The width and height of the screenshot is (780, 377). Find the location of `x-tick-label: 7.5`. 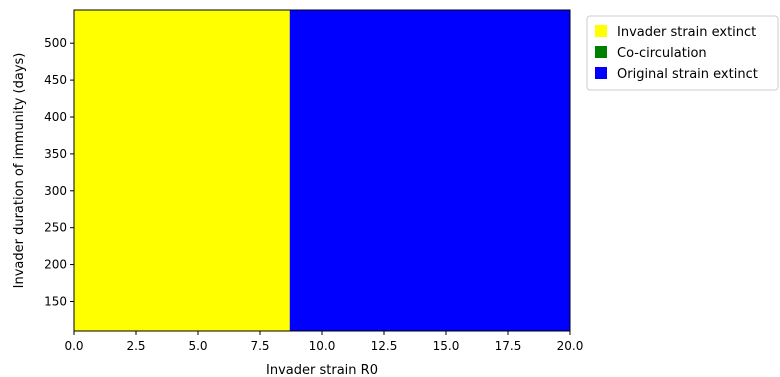

x-tick-label: 7.5 is located at coordinates (259, 346).